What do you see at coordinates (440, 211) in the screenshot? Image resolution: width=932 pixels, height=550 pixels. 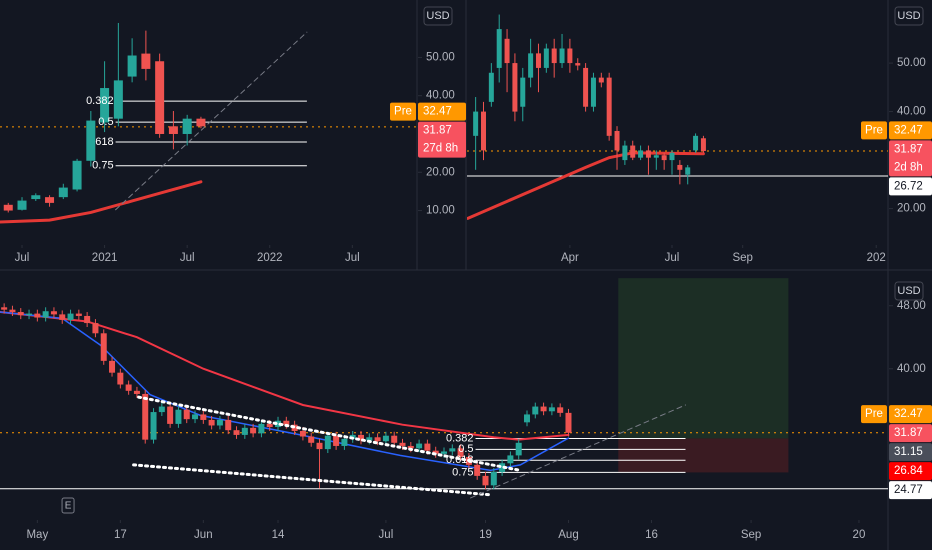 I see `y-tick-label: 10.00` at bounding box center [440, 211].